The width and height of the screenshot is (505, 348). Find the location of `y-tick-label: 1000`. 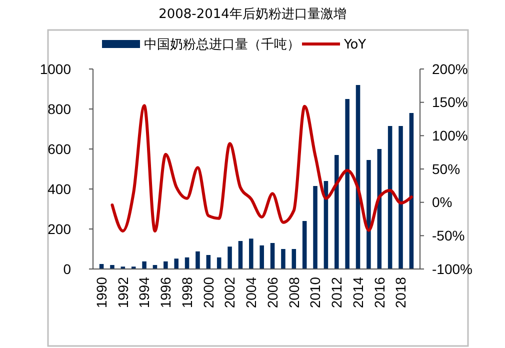

y-tick-label: 1000 is located at coordinates (56, 68).